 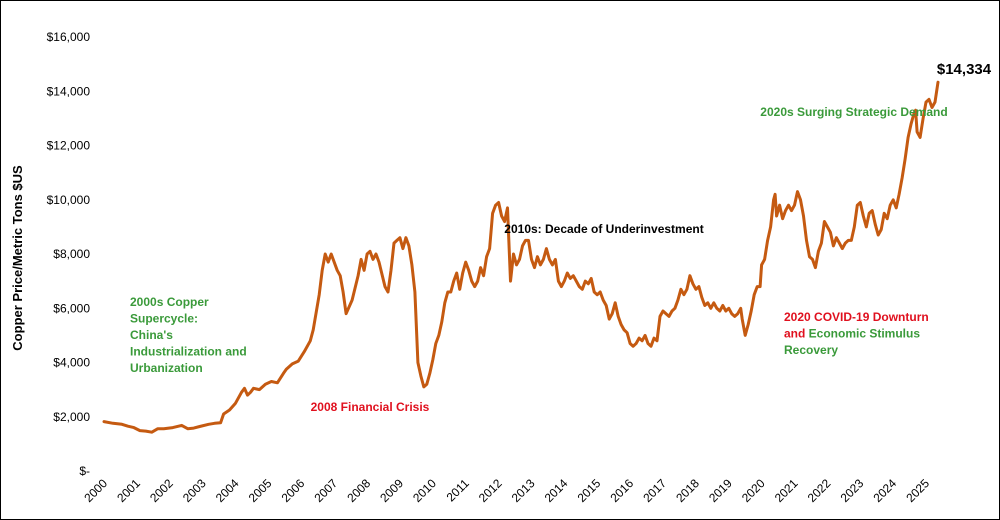 What do you see at coordinates (490, 490) in the screenshot?
I see `x-tick-label: 2012` at bounding box center [490, 490].